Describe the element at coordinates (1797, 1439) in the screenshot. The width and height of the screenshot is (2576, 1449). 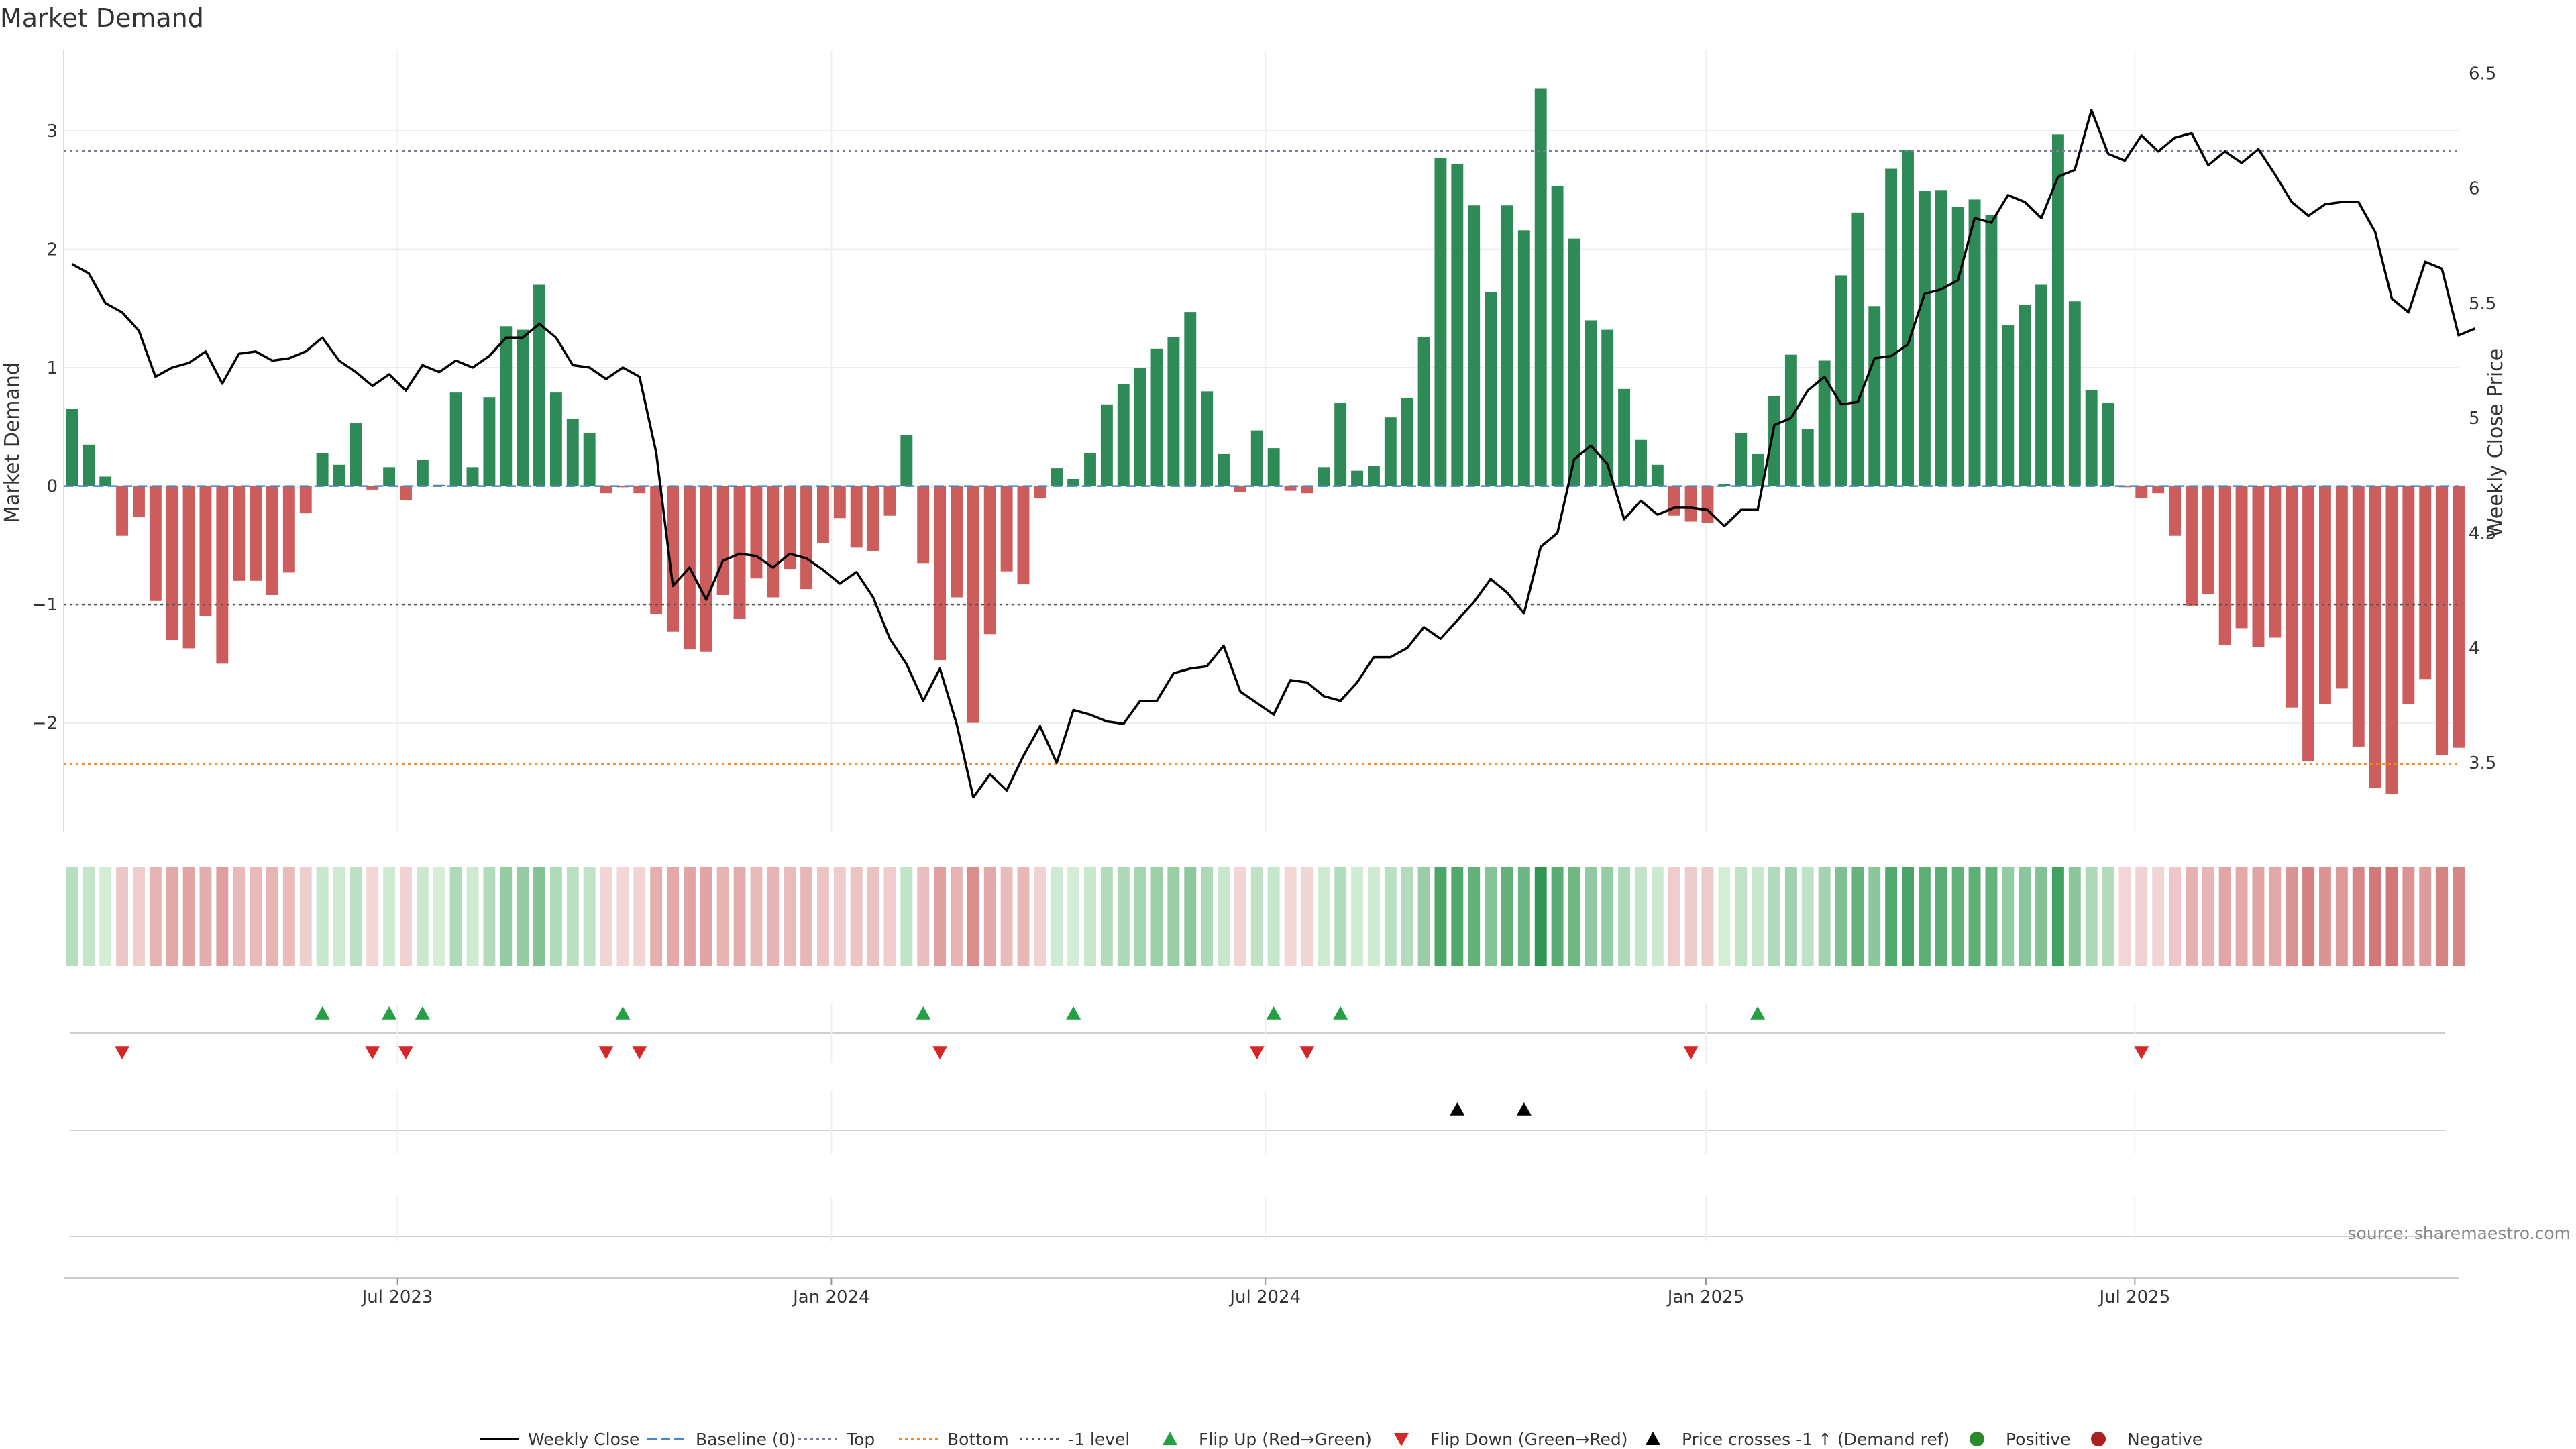
I see `legend-item: Price crosses -1 ↑ (Demand ref)` at that location.